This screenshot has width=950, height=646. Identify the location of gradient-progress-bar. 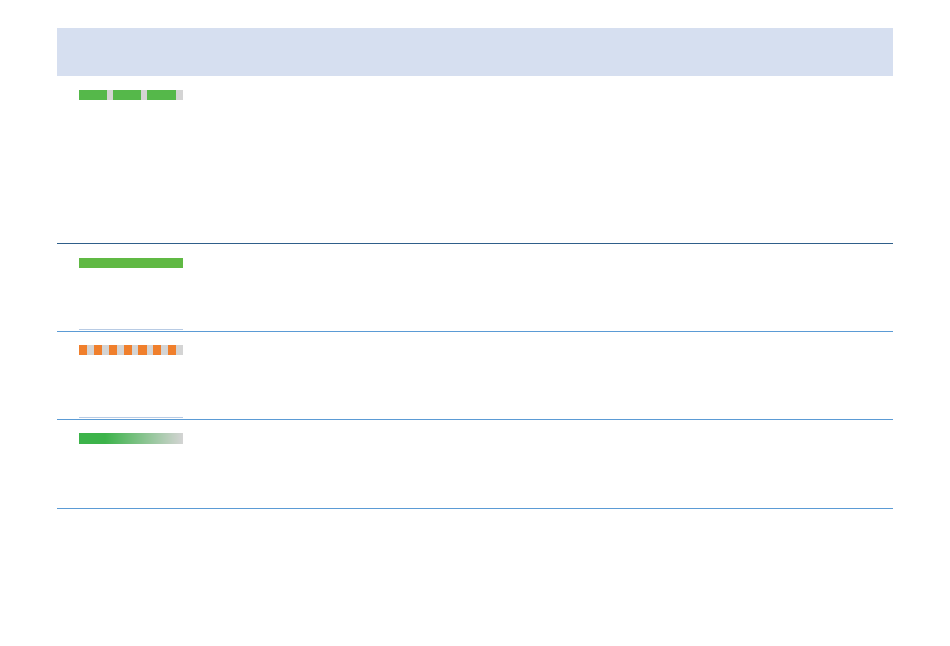
(131, 438).